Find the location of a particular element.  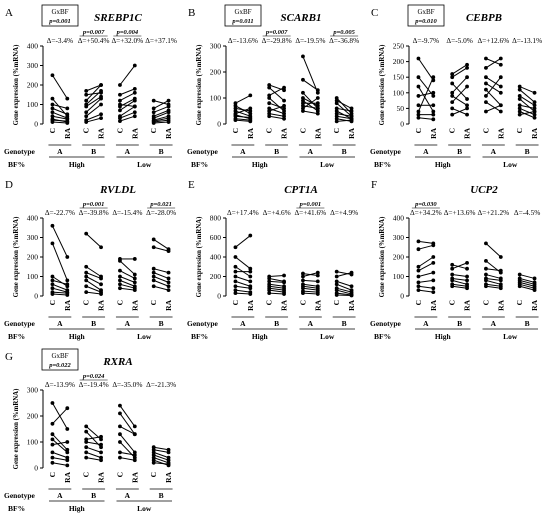

y-tick-label: 100 is located at coordinates (399, 276).